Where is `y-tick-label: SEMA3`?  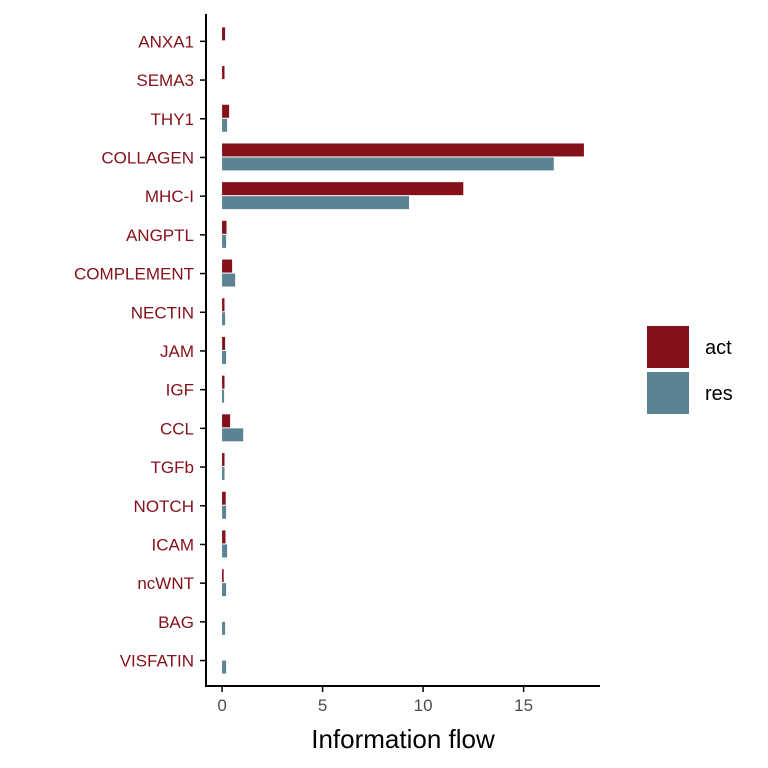 y-tick-label: SEMA3 is located at coordinates (165, 80).